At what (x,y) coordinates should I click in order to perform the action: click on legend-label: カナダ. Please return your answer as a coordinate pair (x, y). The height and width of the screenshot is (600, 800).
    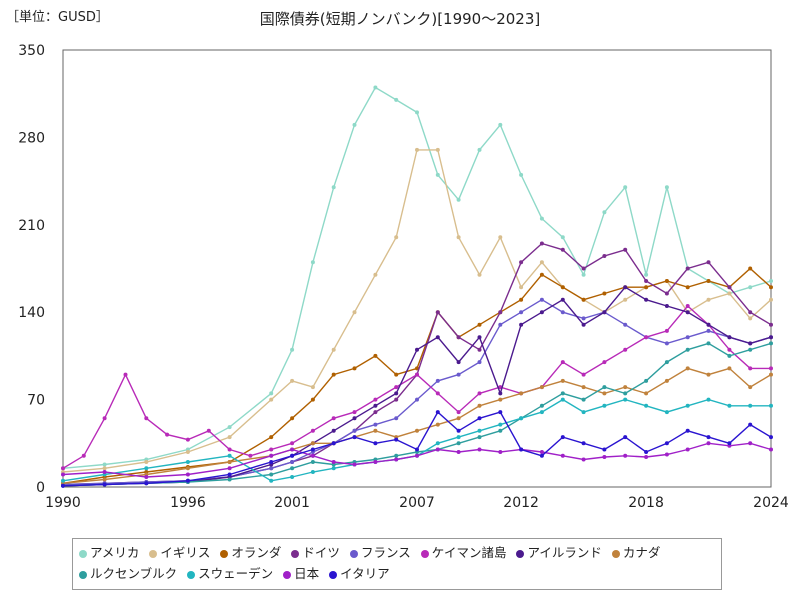
    Looking at the image, I should click on (641, 552).